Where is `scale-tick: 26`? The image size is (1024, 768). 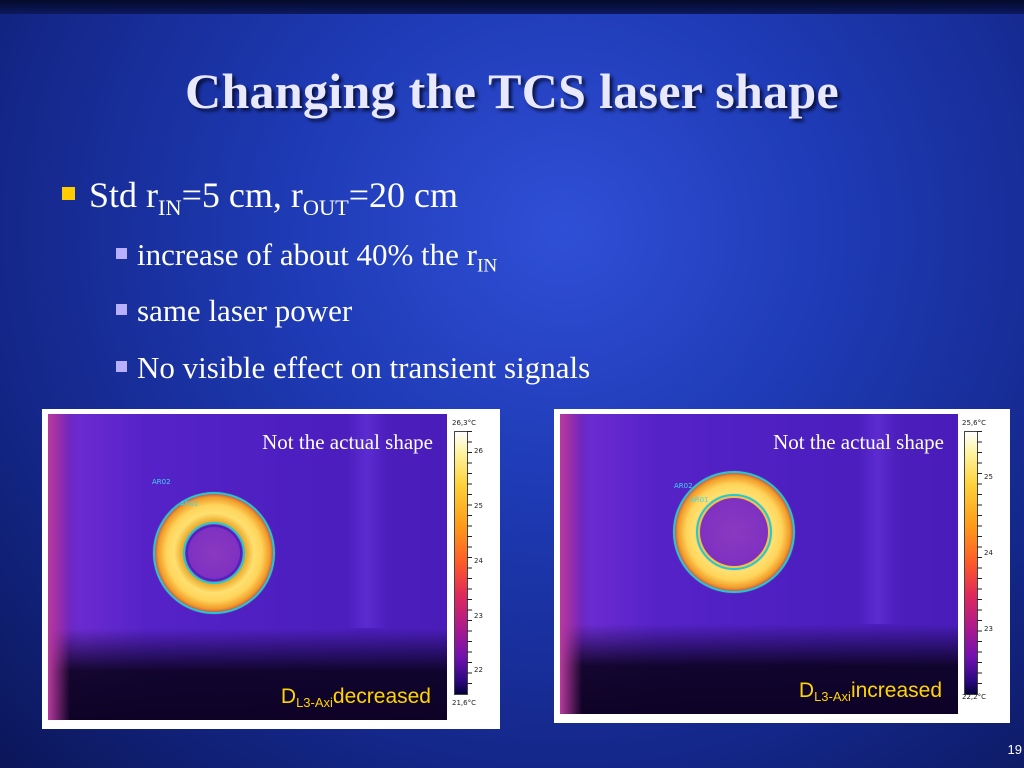
scale-tick: 26 is located at coordinates (478, 451).